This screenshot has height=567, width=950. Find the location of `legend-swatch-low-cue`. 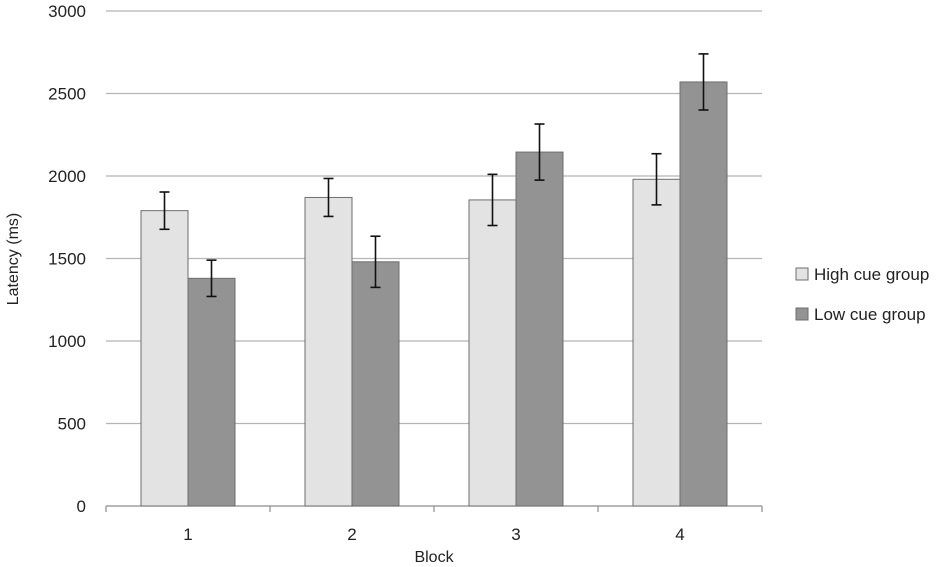

legend-swatch-low-cue is located at coordinates (802, 314).